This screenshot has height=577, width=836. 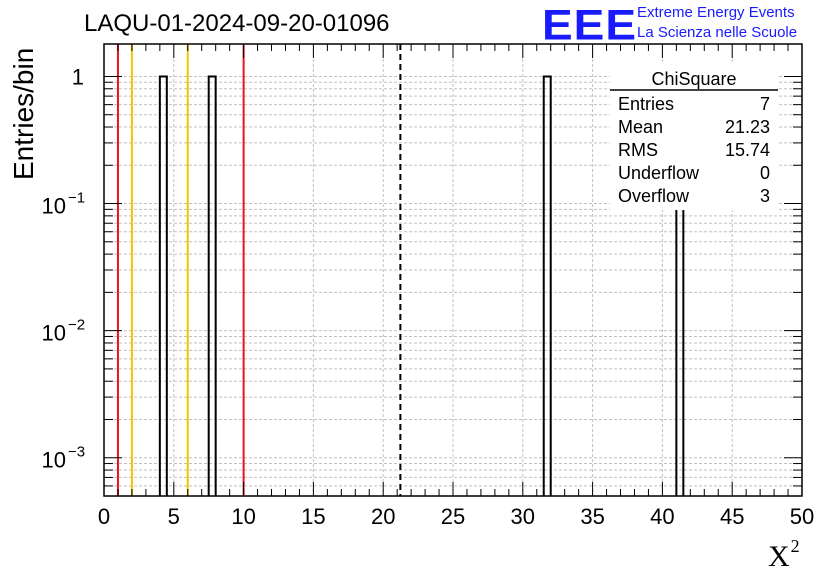 What do you see at coordinates (523, 516) in the screenshot?
I see `x-tick-label: 30` at bounding box center [523, 516].